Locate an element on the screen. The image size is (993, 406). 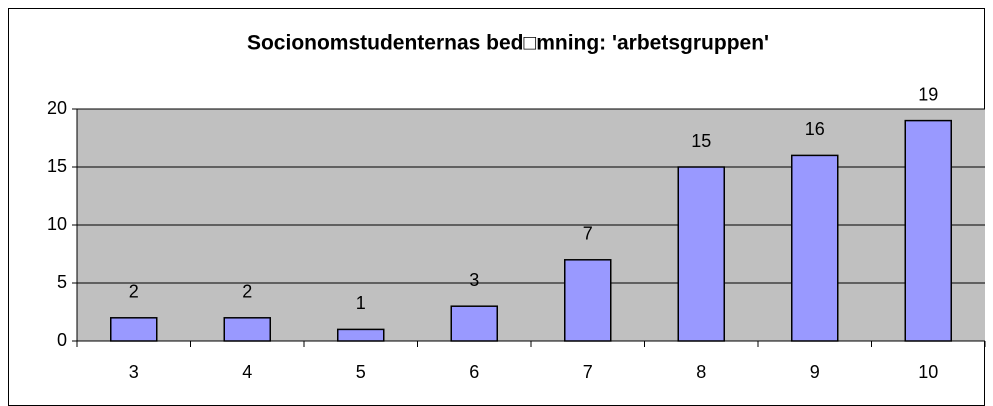
x-tick-label: 8 is located at coordinates (701, 372).